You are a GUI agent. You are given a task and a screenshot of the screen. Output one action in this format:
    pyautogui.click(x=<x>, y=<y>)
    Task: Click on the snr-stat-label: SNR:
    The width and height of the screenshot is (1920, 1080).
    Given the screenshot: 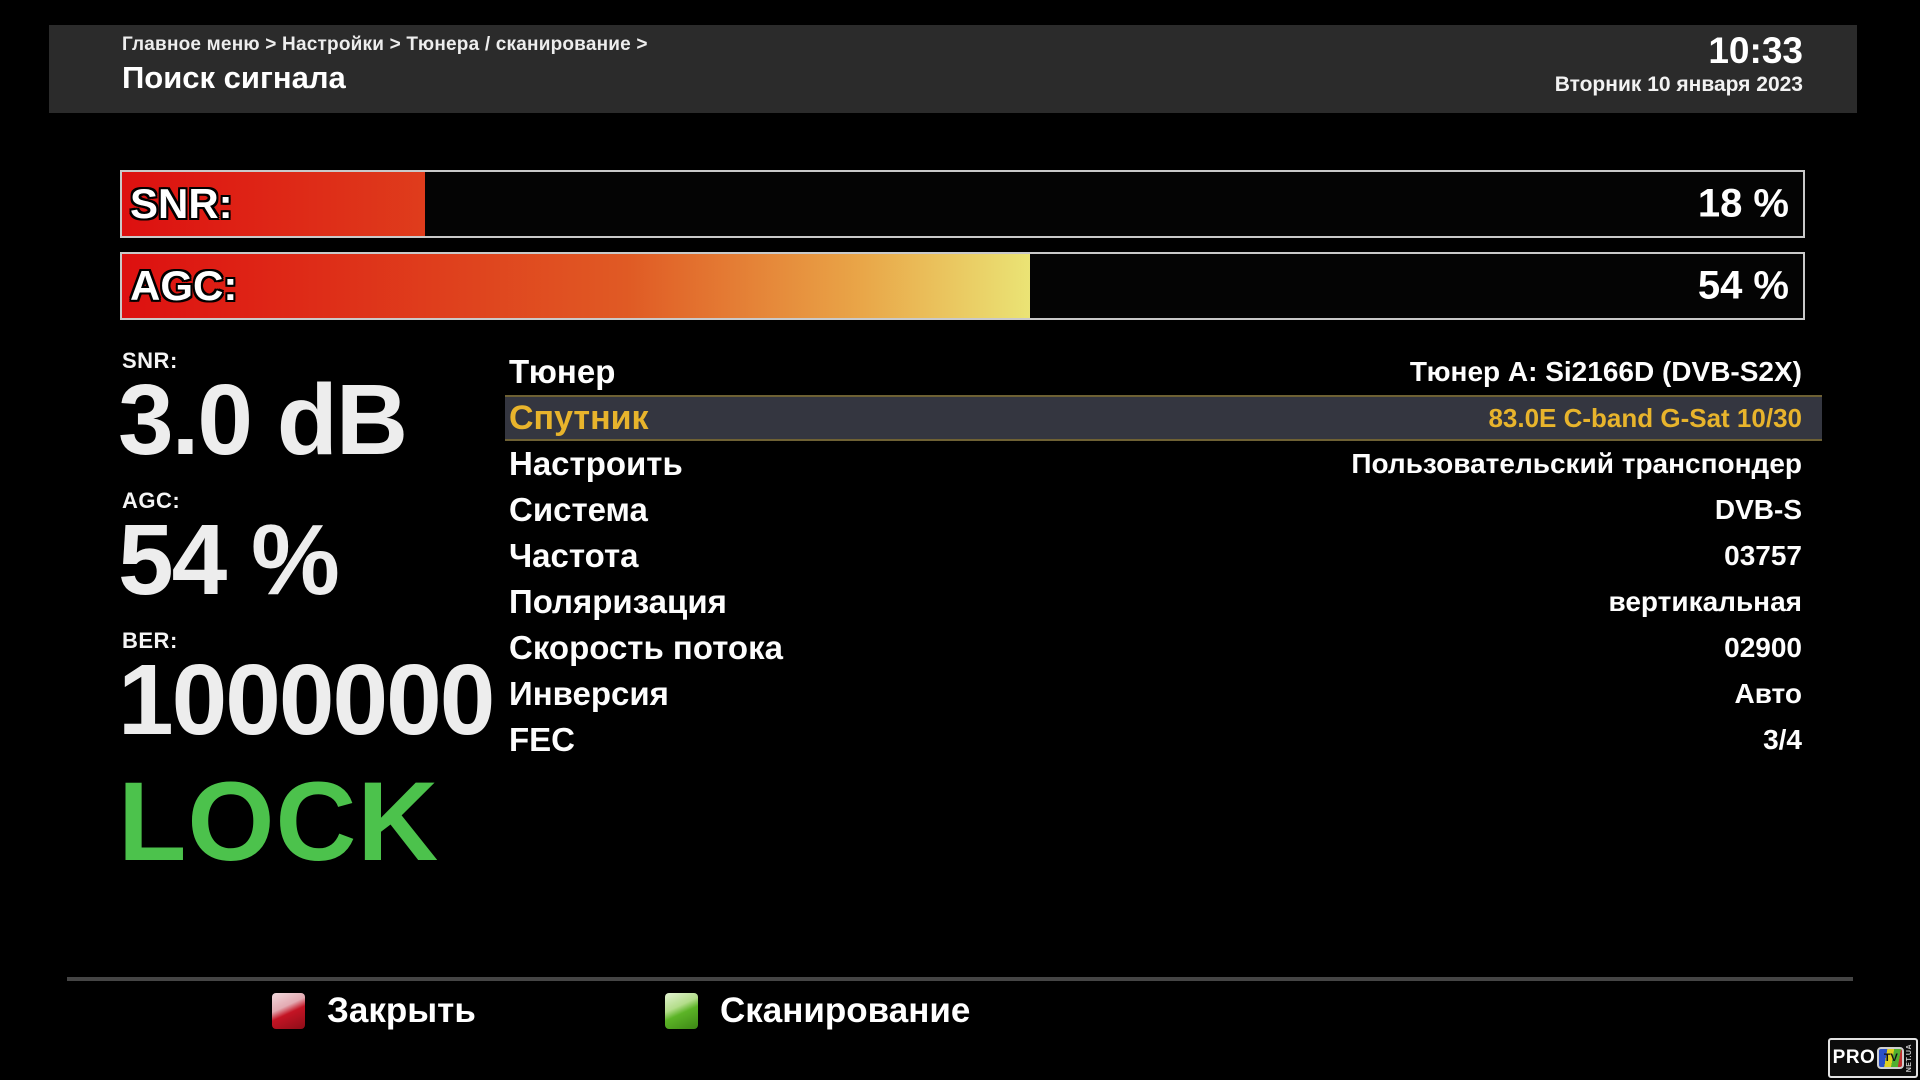 What is the action you would take?
    pyautogui.click(x=150, y=360)
    